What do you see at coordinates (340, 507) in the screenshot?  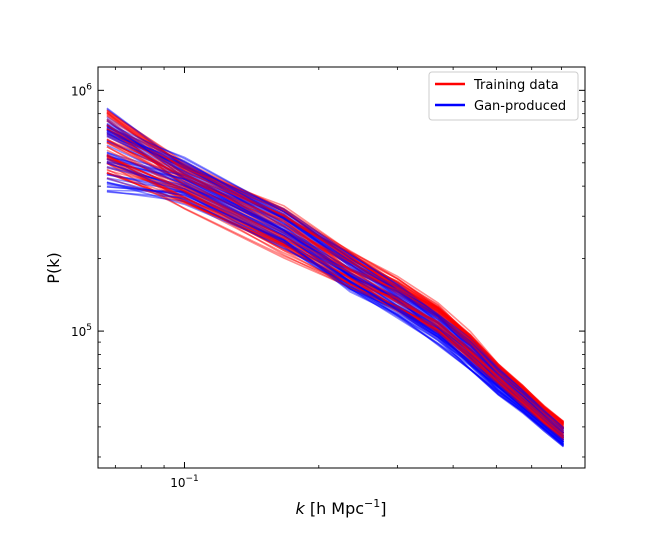 I see `x-axis-label: k [h Mpc−1]` at bounding box center [340, 507].